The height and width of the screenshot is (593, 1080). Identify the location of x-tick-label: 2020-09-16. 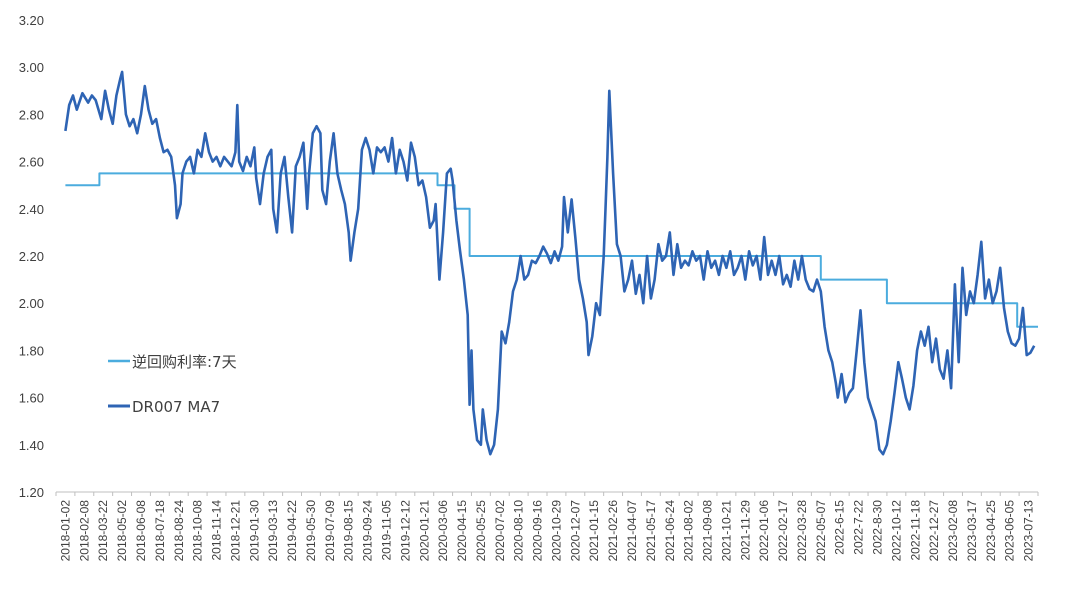
(538, 531).